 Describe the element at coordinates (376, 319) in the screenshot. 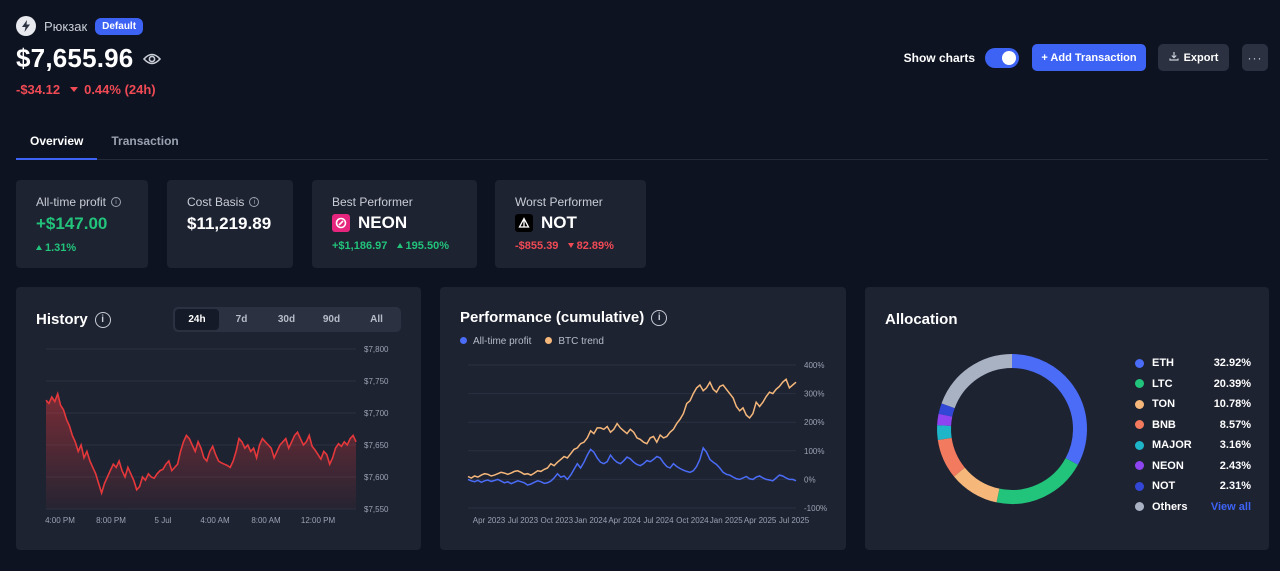

I see `range-all: All` at that location.